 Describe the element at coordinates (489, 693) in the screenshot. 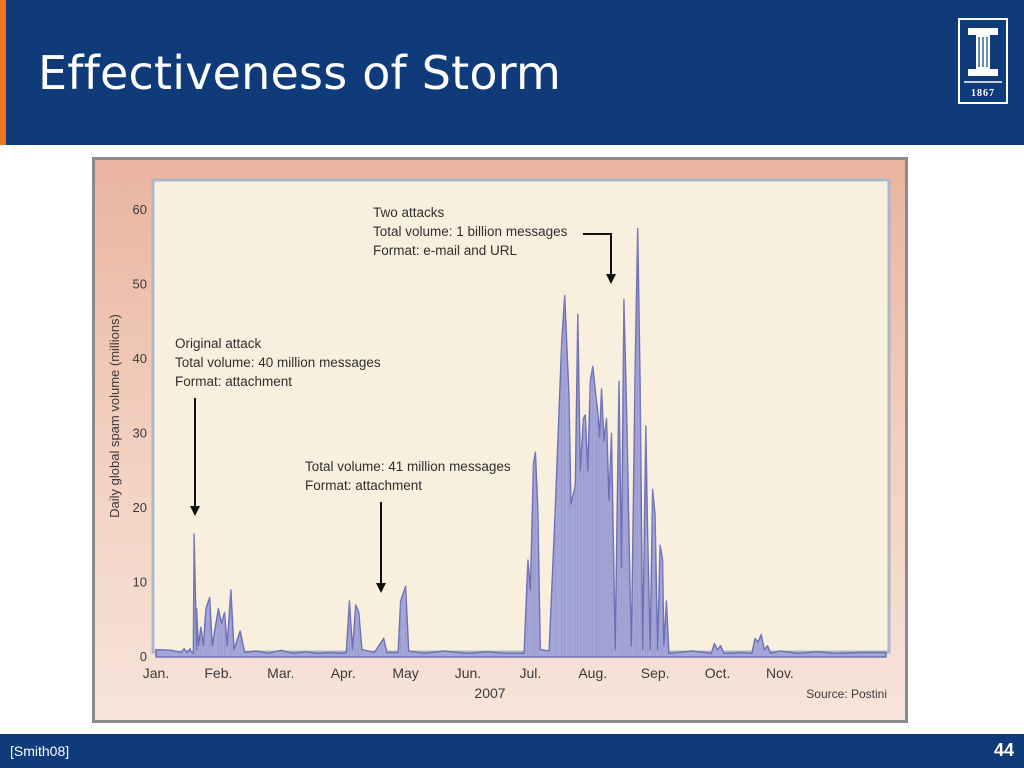

I see `x-axis-label: 2007` at that location.